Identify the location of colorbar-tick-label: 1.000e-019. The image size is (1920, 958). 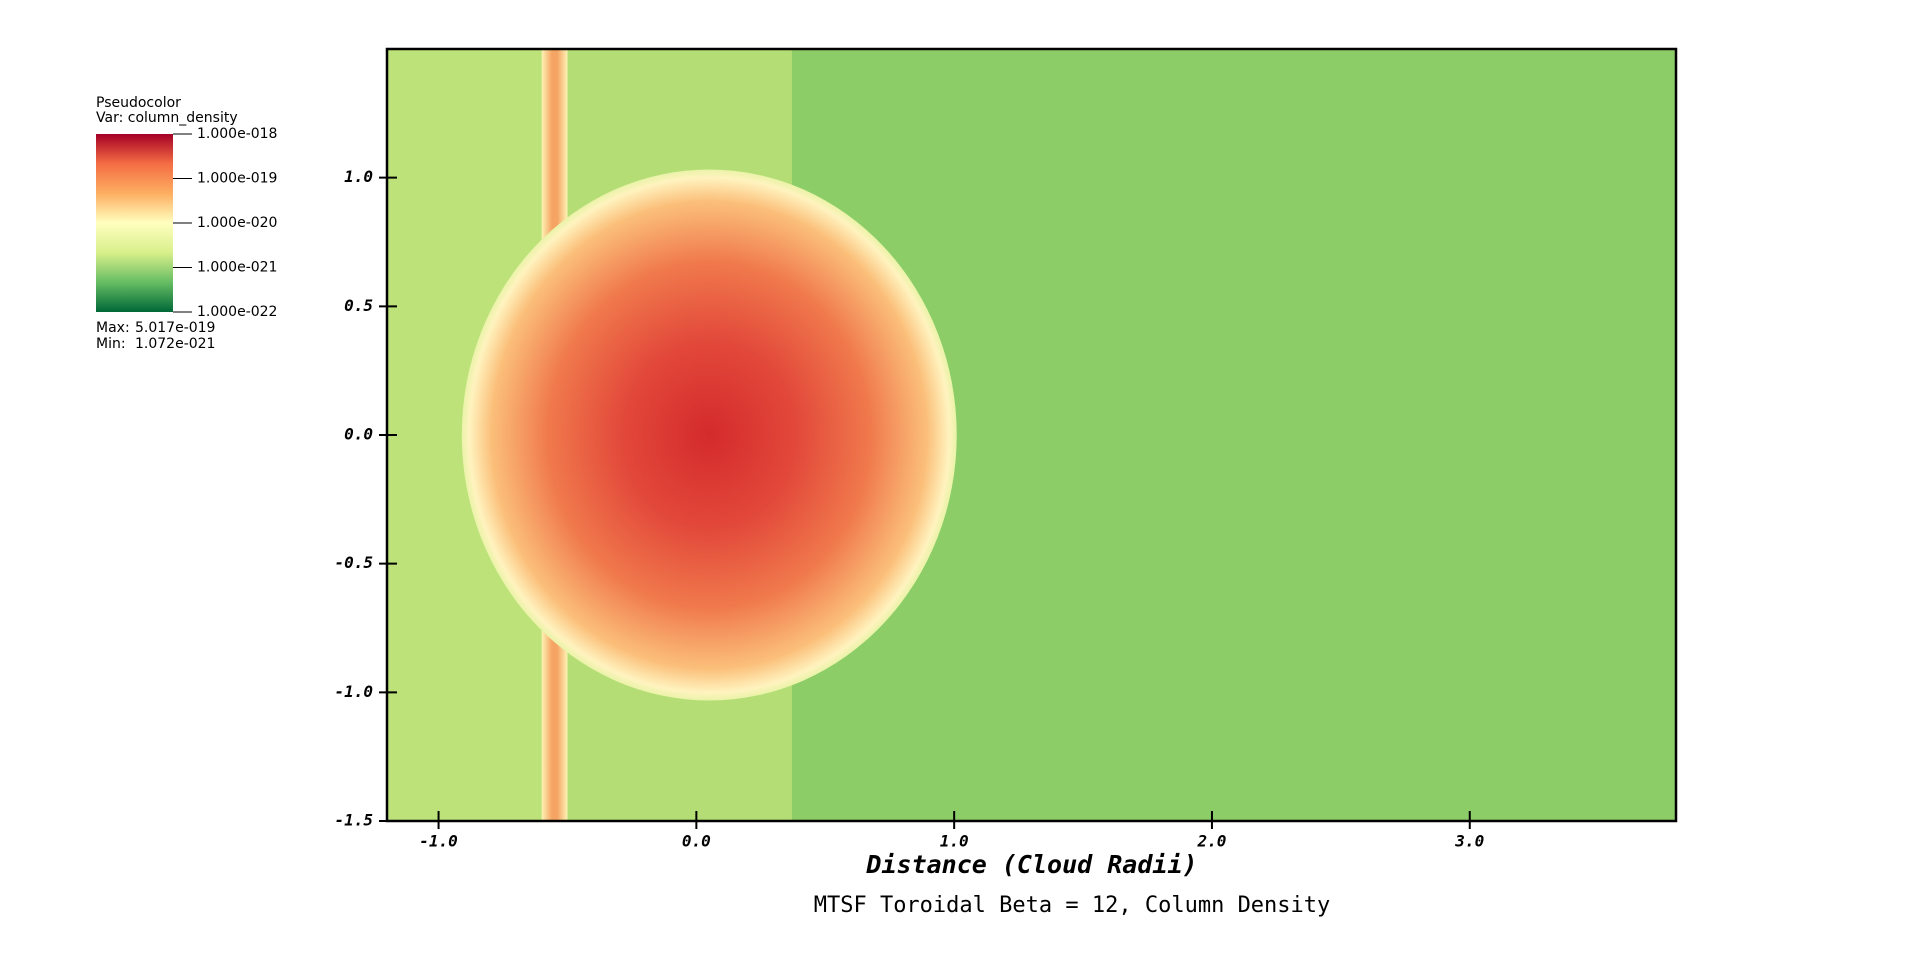
(237, 179).